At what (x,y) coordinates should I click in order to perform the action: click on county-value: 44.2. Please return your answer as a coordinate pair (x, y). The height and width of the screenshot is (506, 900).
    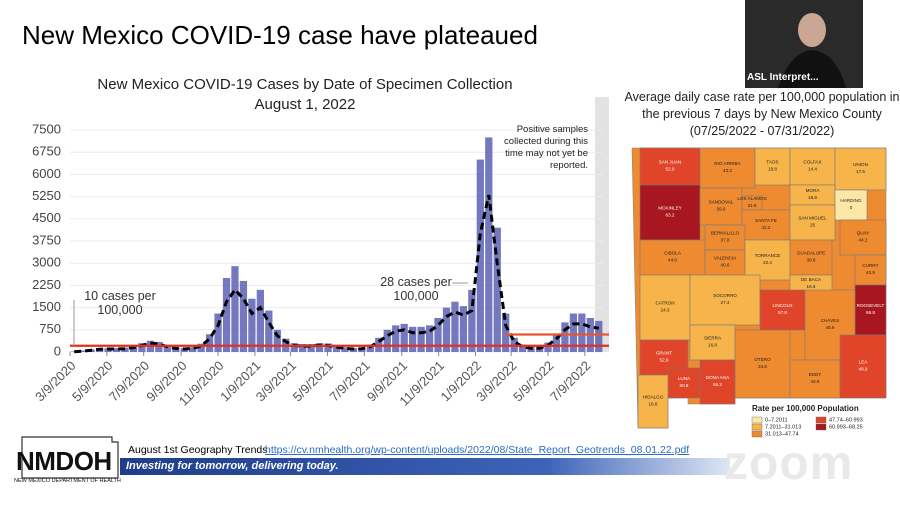
    Looking at the image, I should click on (863, 240).